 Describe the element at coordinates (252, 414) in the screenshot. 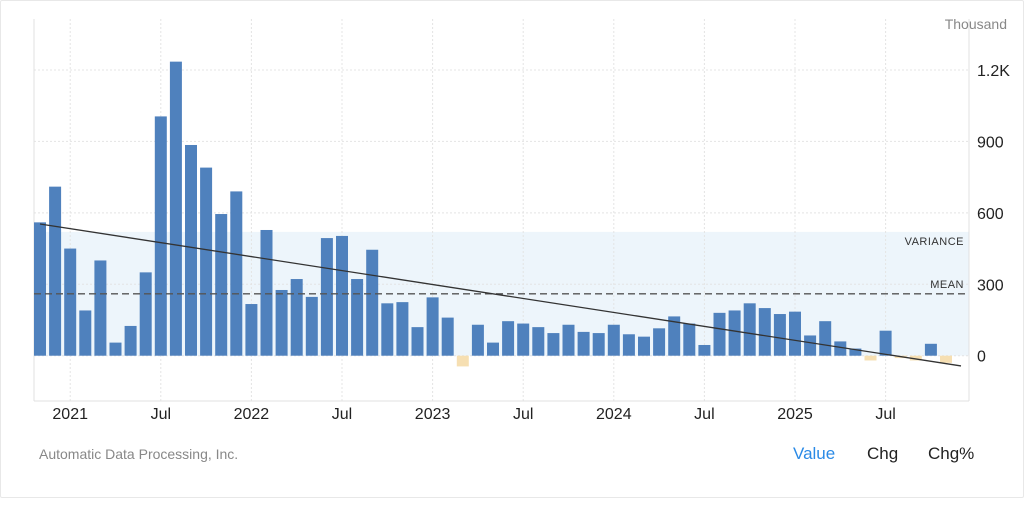

I see `x-tick-label: 2022` at that location.